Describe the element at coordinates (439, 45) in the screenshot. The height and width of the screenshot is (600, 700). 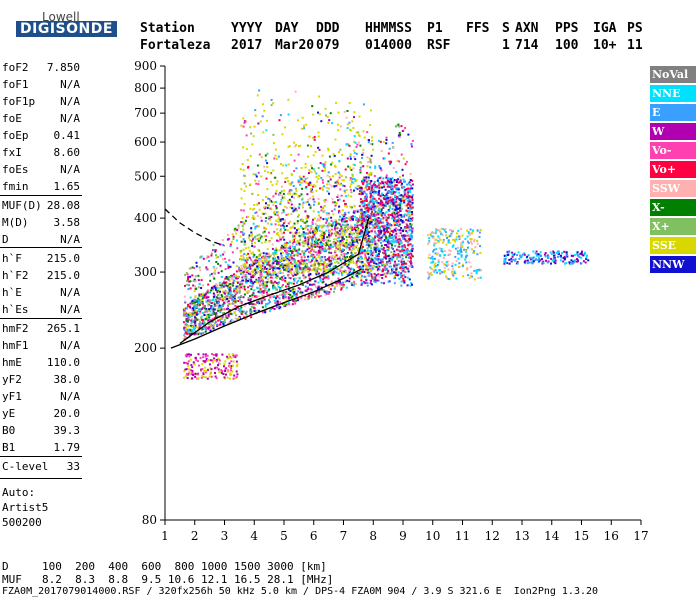
I see `header-value-5: RSF` at that location.